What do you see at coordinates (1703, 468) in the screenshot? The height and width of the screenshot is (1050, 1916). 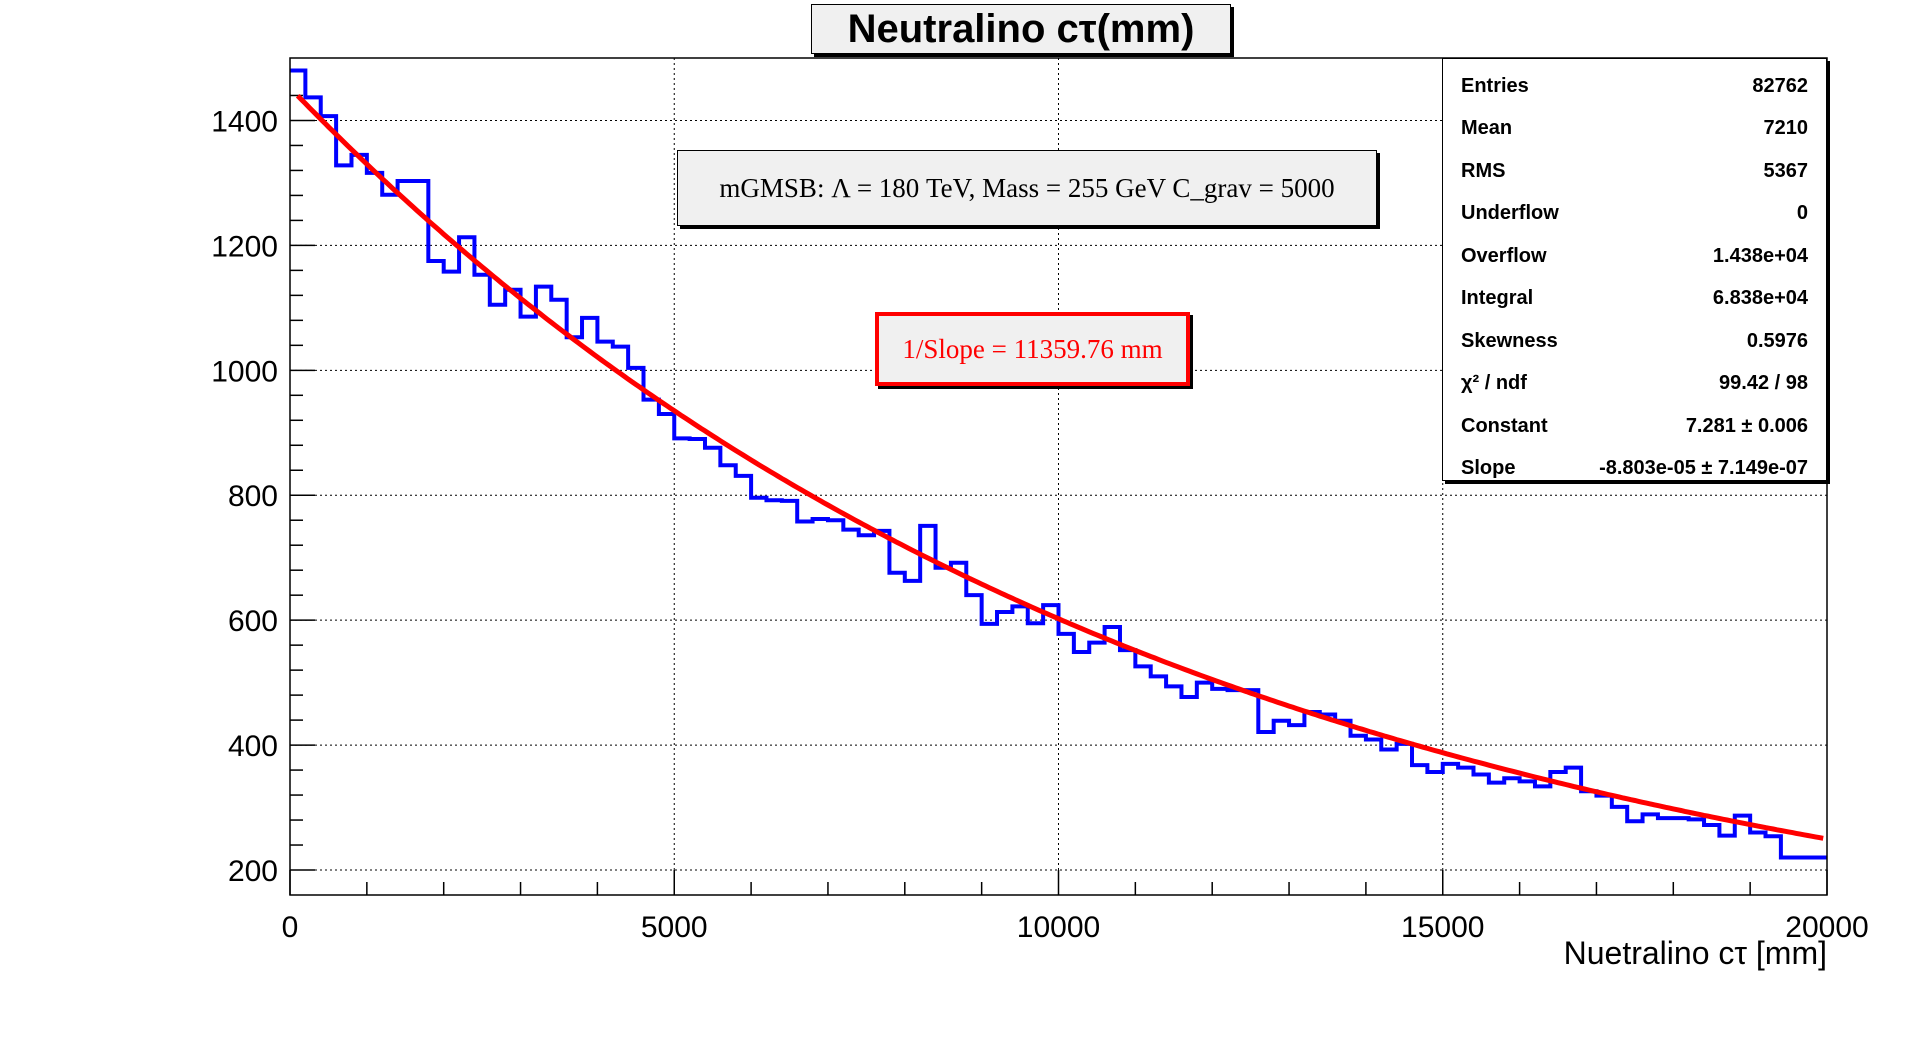 I see `stat-value: -8.803e-05 ± 7.149e-07` at bounding box center [1703, 468].